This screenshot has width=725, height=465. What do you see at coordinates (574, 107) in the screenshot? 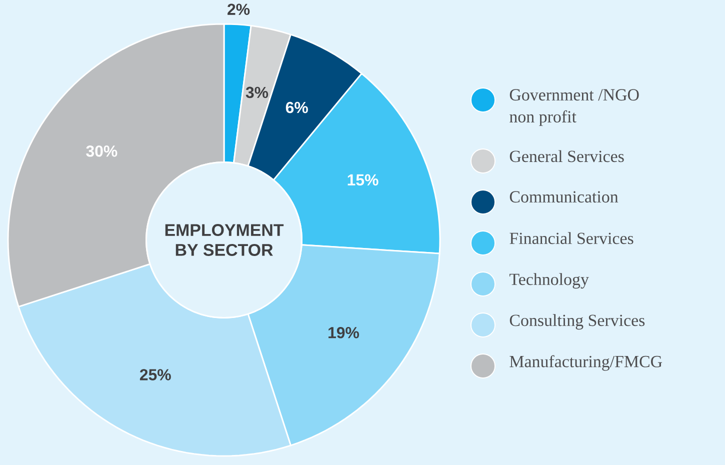
I see `legend-label: Government /NGO non profit` at bounding box center [574, 107].